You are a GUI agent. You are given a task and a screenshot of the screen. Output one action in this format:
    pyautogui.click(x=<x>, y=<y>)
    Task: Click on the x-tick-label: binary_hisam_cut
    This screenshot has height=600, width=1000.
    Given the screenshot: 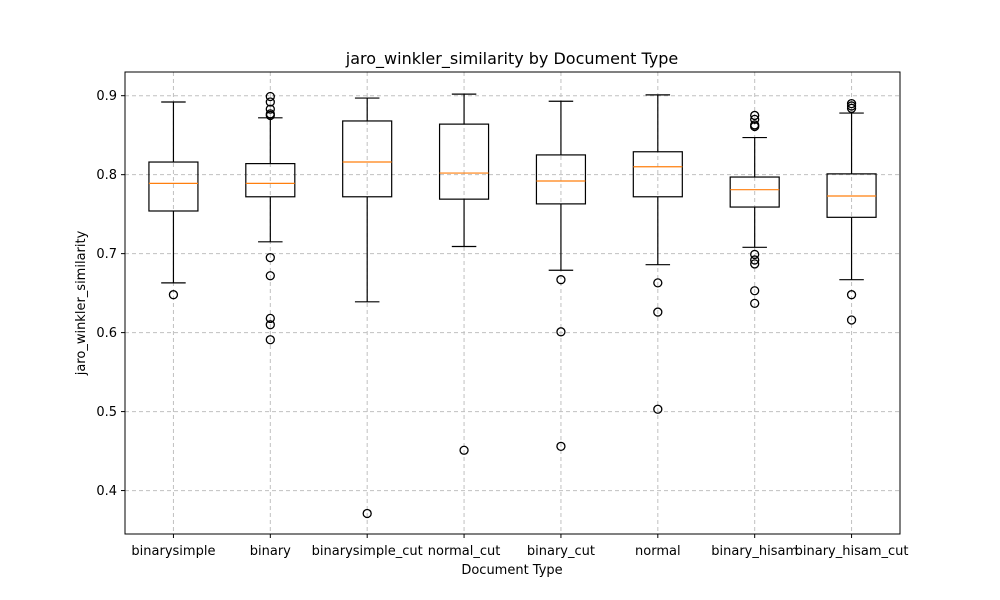 What is the action you would take?
    pyautogui.click(x=852, y=551)
    